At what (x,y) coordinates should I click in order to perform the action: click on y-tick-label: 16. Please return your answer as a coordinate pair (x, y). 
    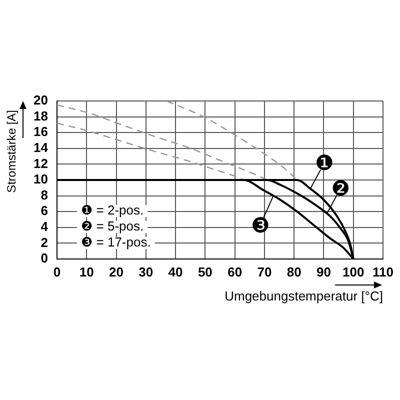
    Looking at the image, I should click on (41, 132).